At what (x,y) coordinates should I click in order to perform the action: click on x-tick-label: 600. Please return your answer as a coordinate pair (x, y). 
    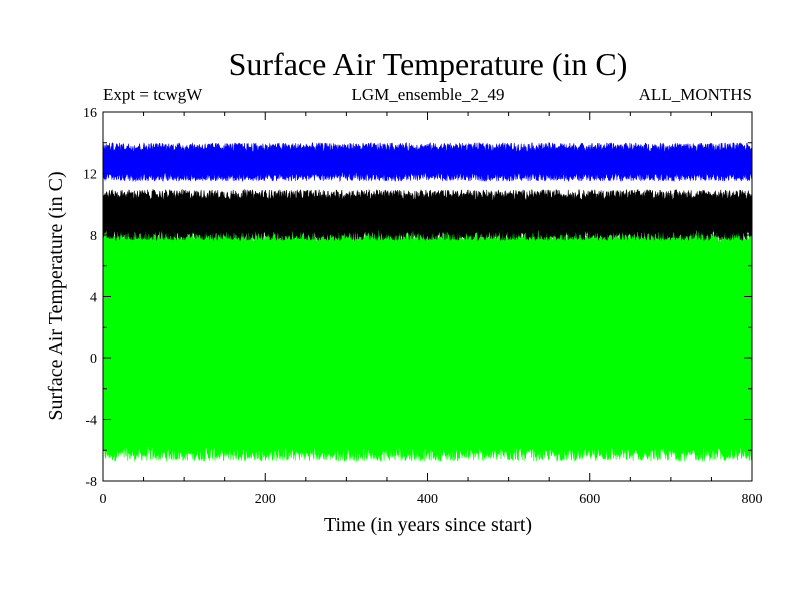
    Looking at the image, I should click on (589, 499).